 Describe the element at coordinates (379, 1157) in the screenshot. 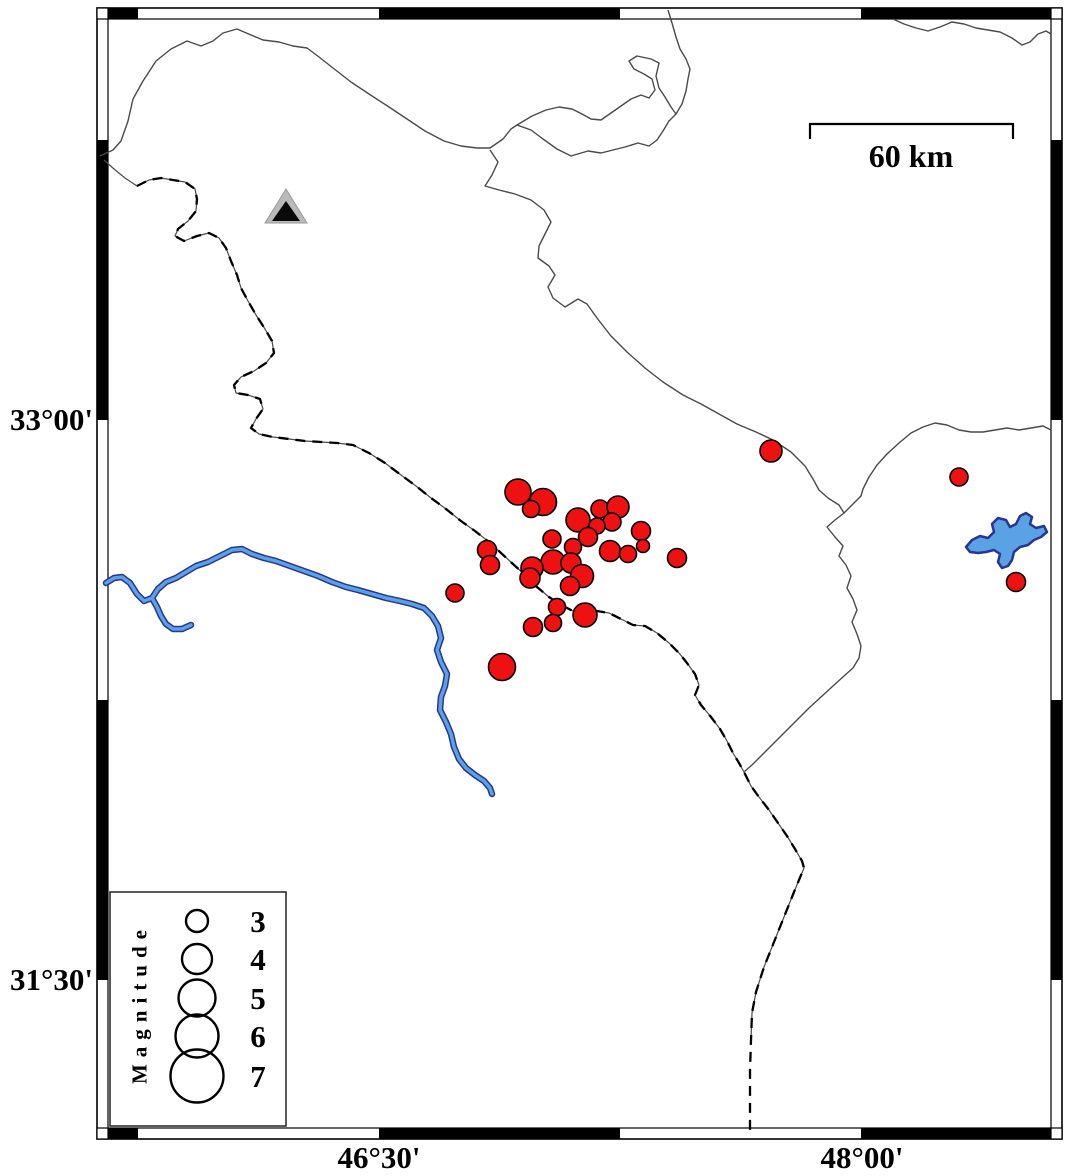

I see `lon-label-46-30: 46°30'` at that location.